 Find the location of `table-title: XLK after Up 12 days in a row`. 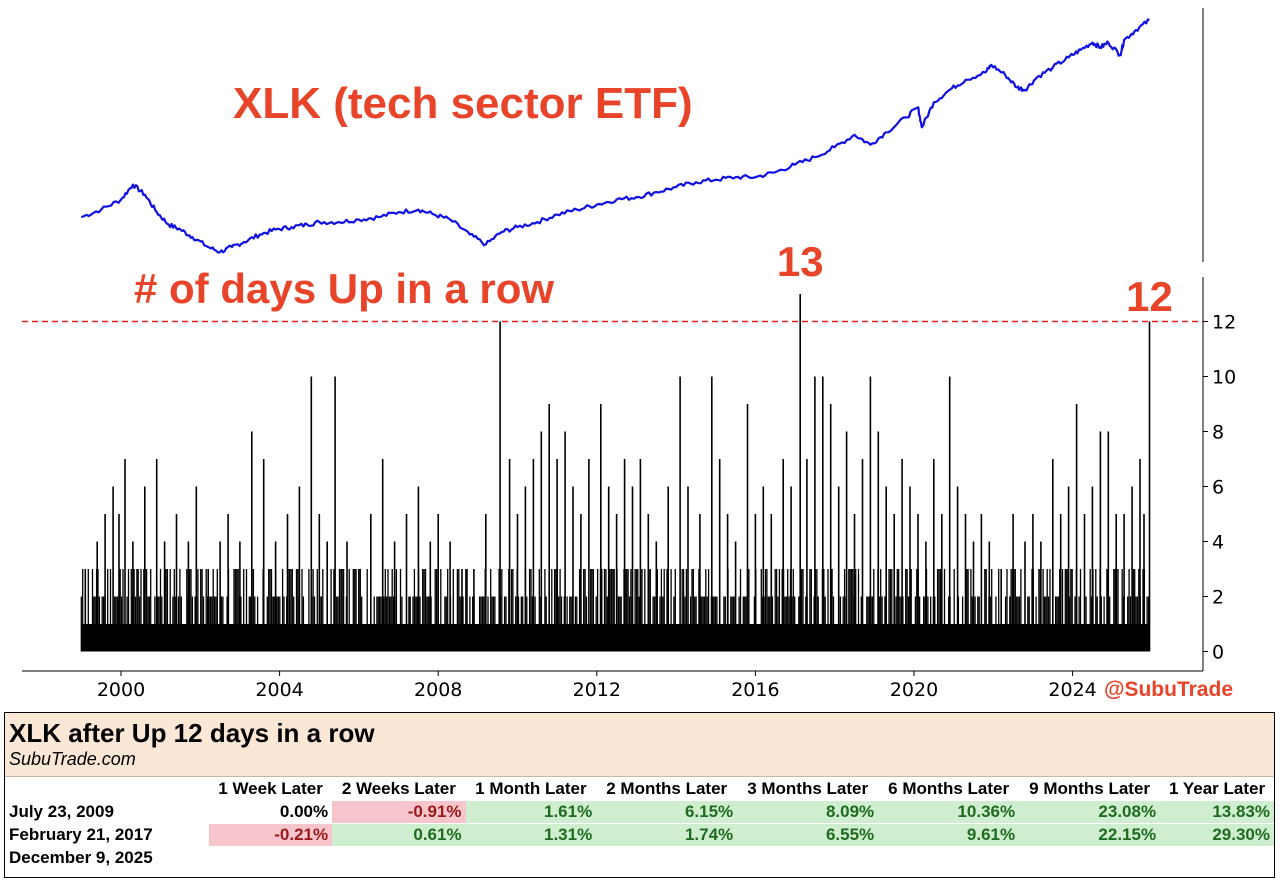

table-title: XLK after Up 12 days in a row is located at coordinates (192, 733).